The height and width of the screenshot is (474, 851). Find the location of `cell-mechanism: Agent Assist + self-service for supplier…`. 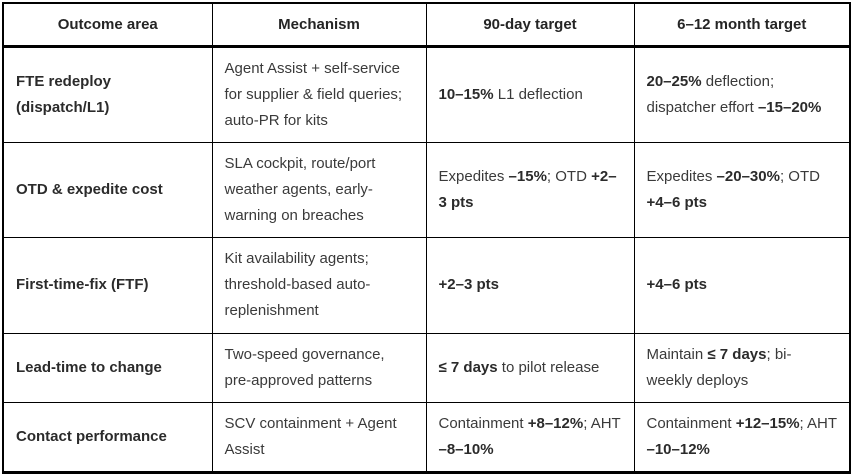

cell-mechanism: Agent Assist + self-service for supplier… is located at coordinates (319, 94).